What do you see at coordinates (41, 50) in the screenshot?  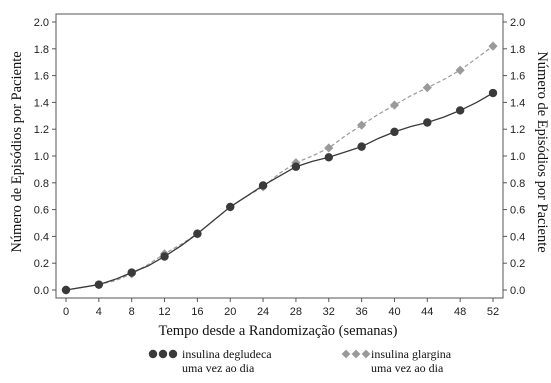 I see `y-tick-label-left: 1.8` at bounding box center [41, 50].